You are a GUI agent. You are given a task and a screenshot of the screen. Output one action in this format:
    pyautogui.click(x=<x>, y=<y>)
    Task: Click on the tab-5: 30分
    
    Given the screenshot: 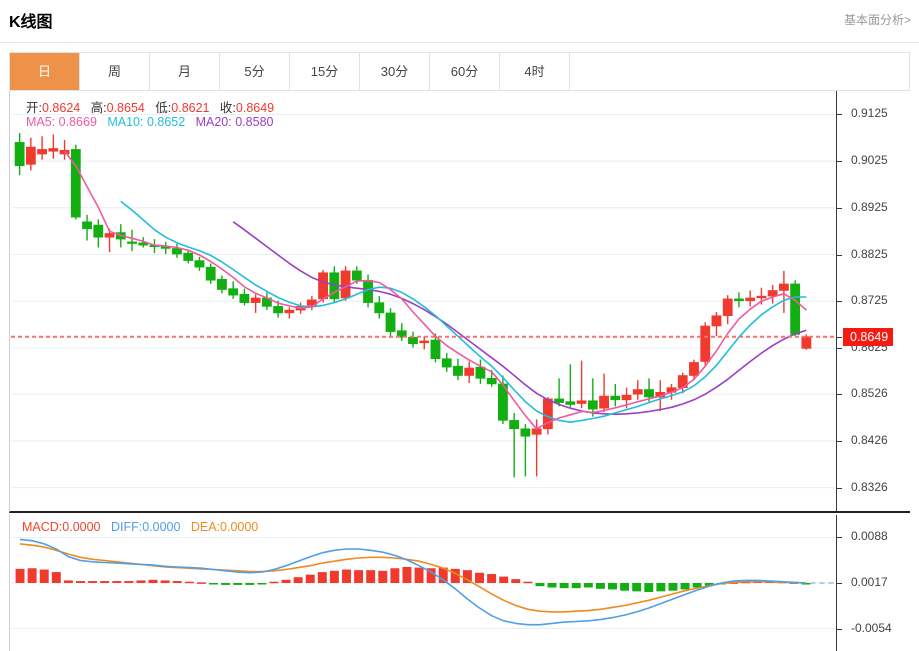 What is the action you would take?
    pyautogui.click(x=395, y=71)
    